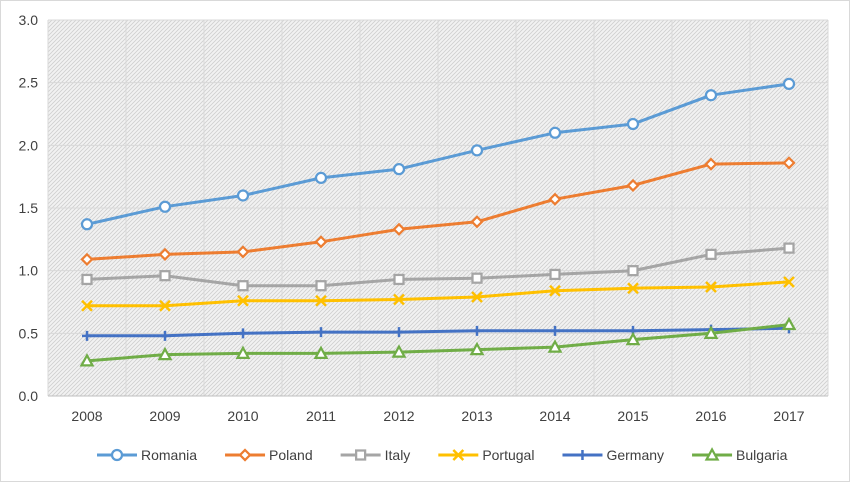 Image resolution: width=850 pixels, height=482 pixels. Describe the element at coordinates (437, 416) in the screenshot. I see `x-axis: 2008 2009 2010 2011 2012 2013 2014 2015 2016 2017` at that location.